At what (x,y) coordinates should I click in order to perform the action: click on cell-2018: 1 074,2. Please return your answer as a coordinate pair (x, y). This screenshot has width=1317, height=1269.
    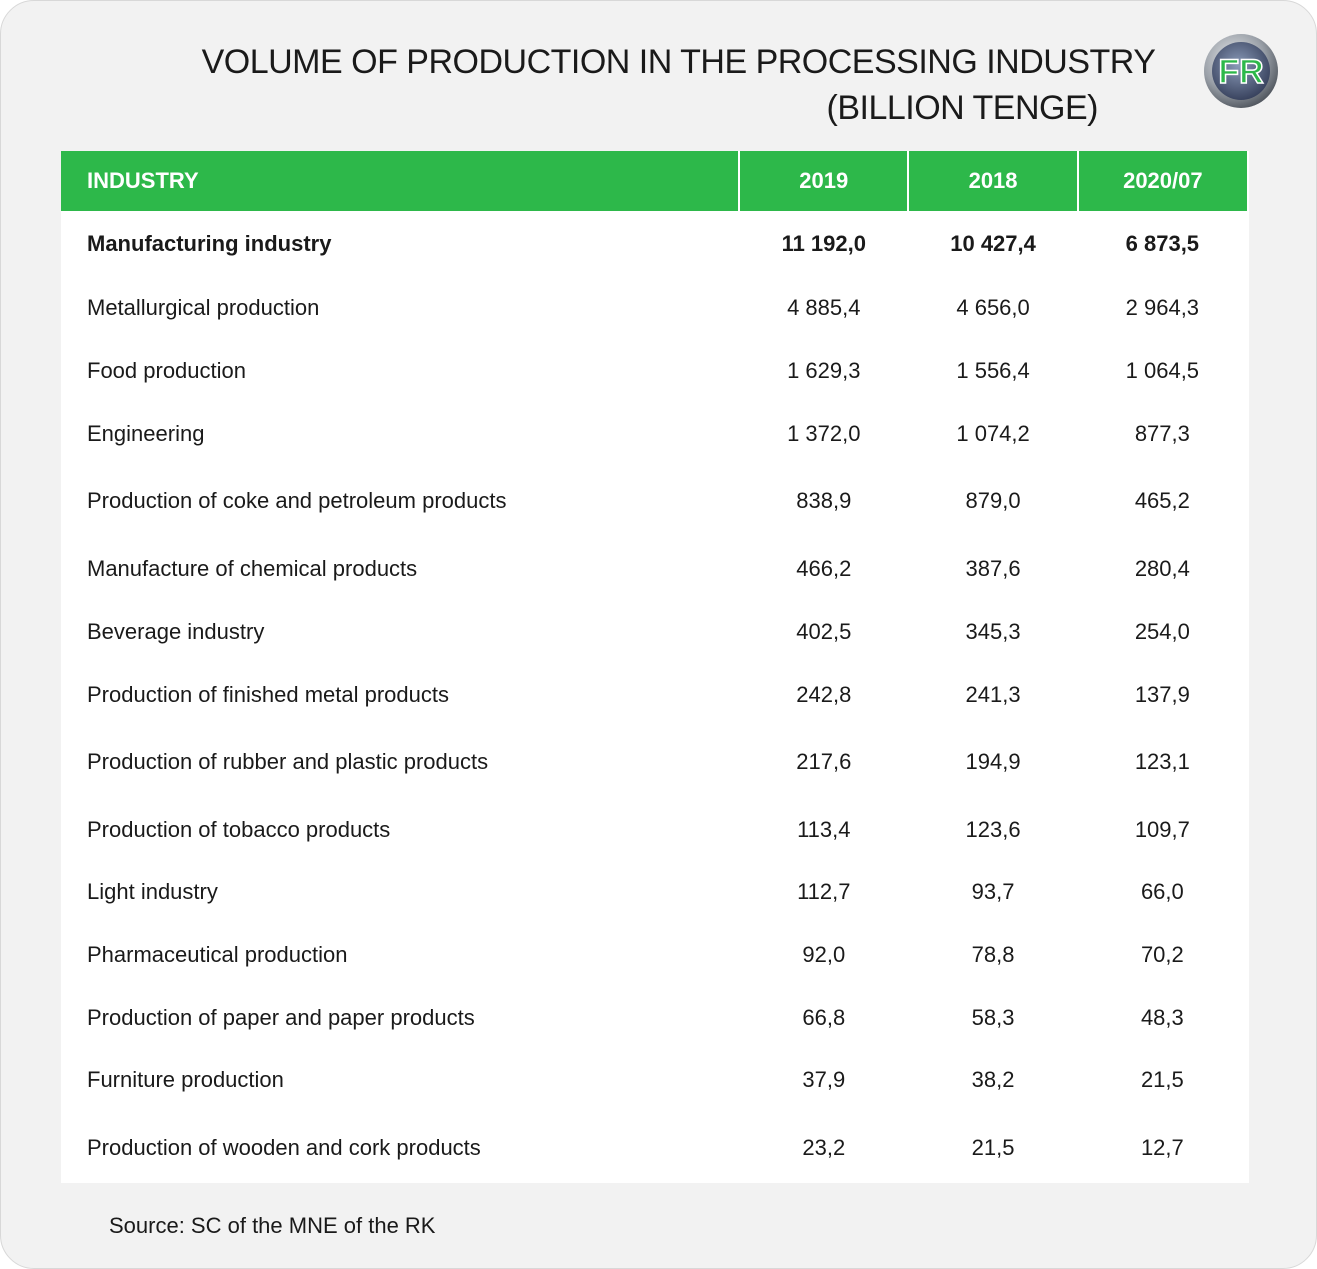
    Looking at the image, I should click on (993, 433).